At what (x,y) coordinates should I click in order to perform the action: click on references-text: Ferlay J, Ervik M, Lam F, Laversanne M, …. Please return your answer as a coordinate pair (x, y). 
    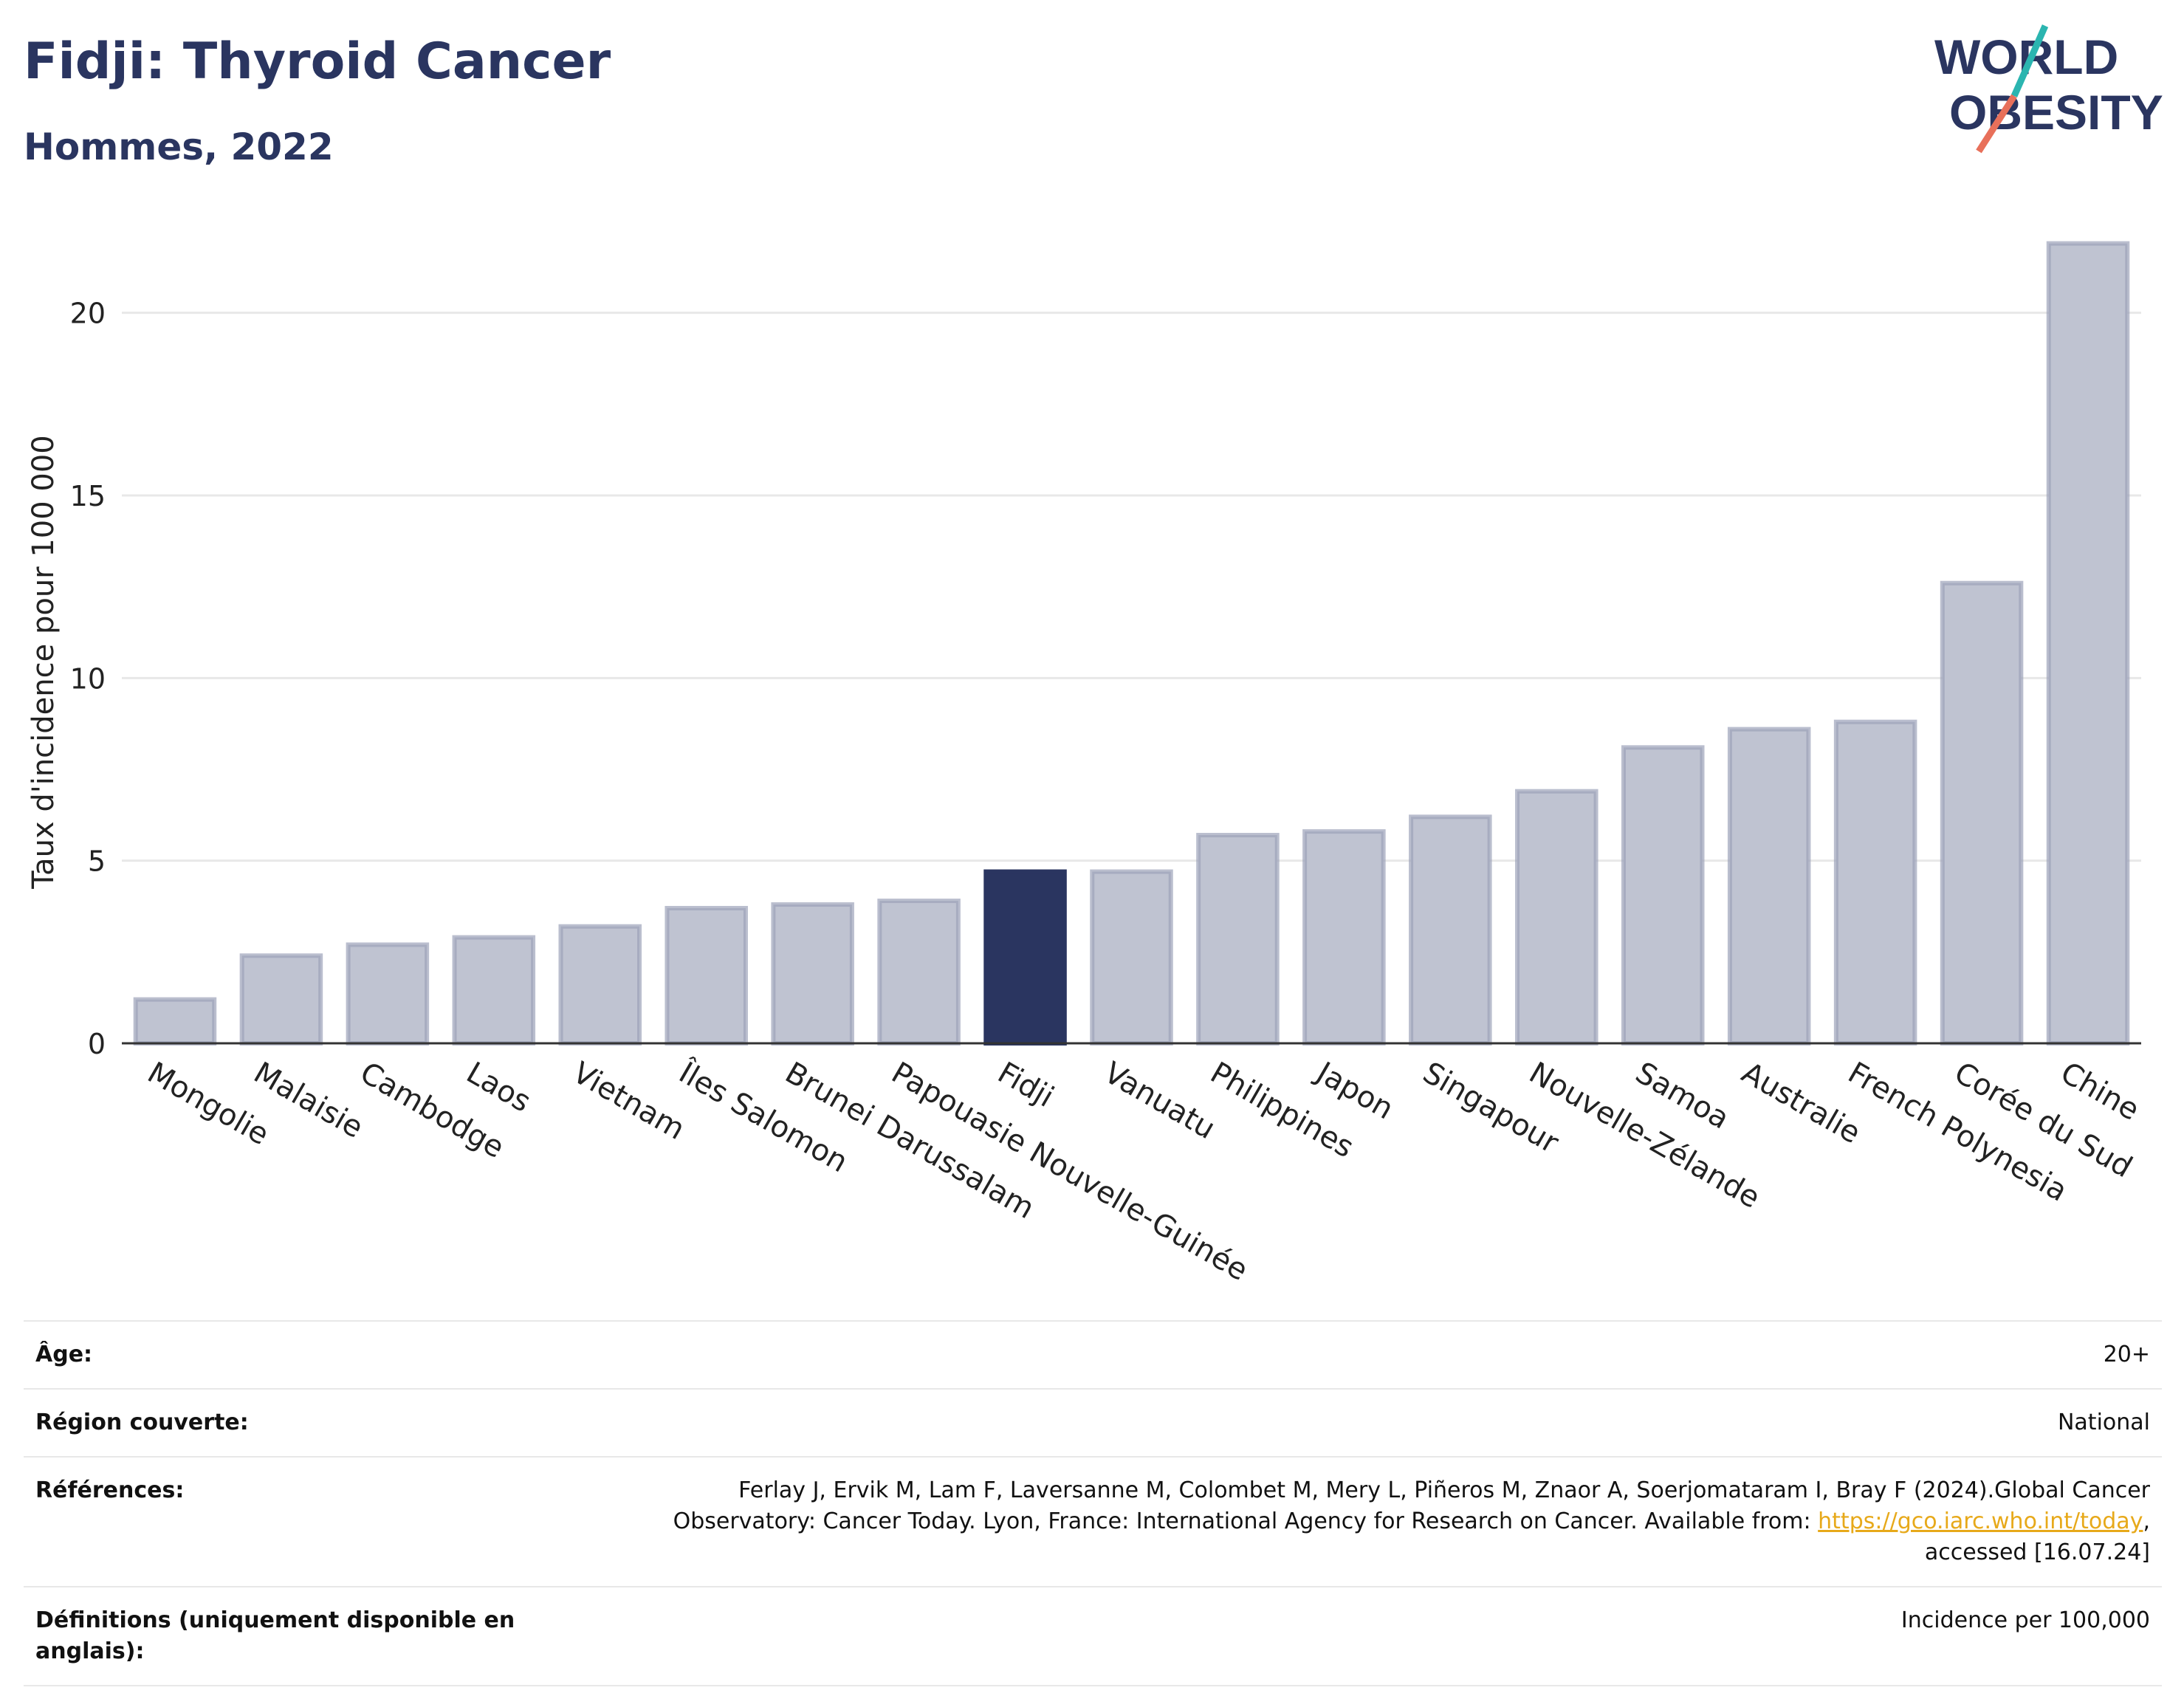
    Looking at the image, I should click on (1412, 1505).